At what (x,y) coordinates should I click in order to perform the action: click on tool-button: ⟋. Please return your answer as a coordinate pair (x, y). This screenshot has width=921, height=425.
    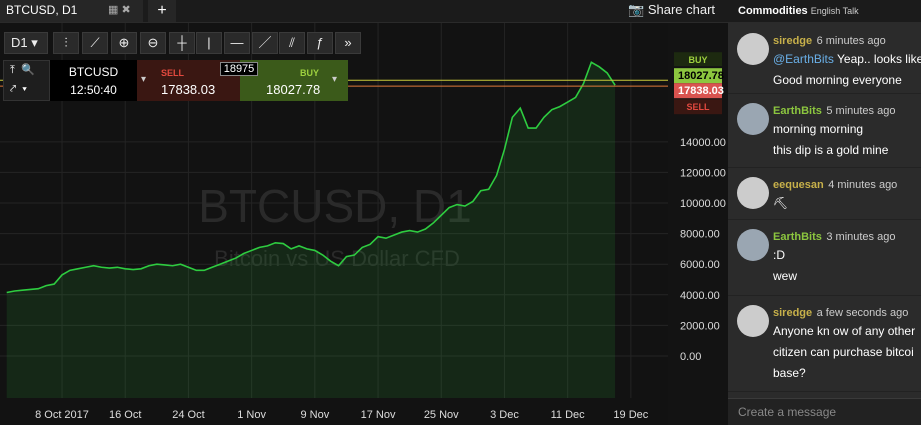
    Looking at the image, I should click on (95, 43).